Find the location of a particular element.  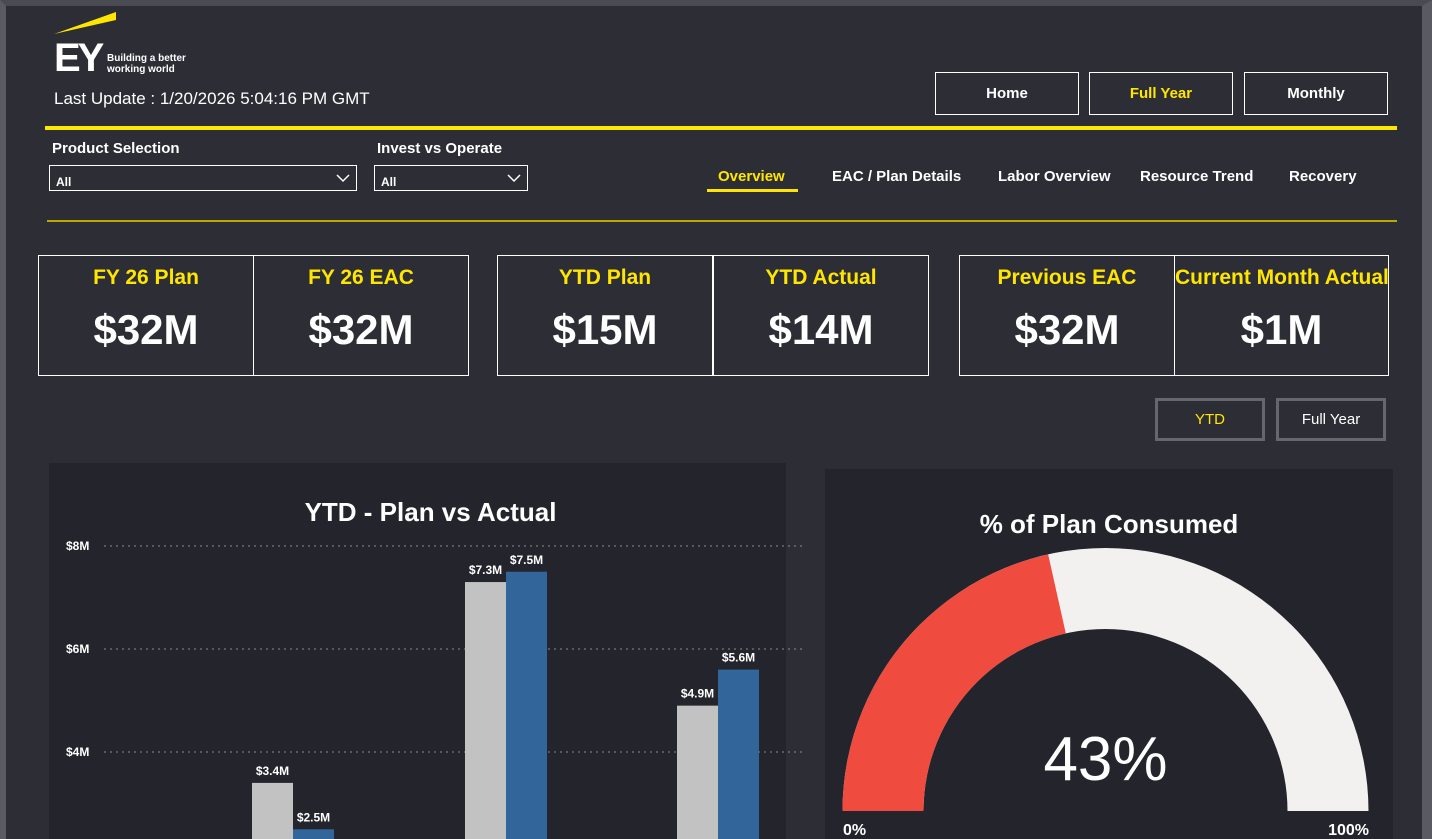

kpi-value: $14M is located at coordinates (821, 329).